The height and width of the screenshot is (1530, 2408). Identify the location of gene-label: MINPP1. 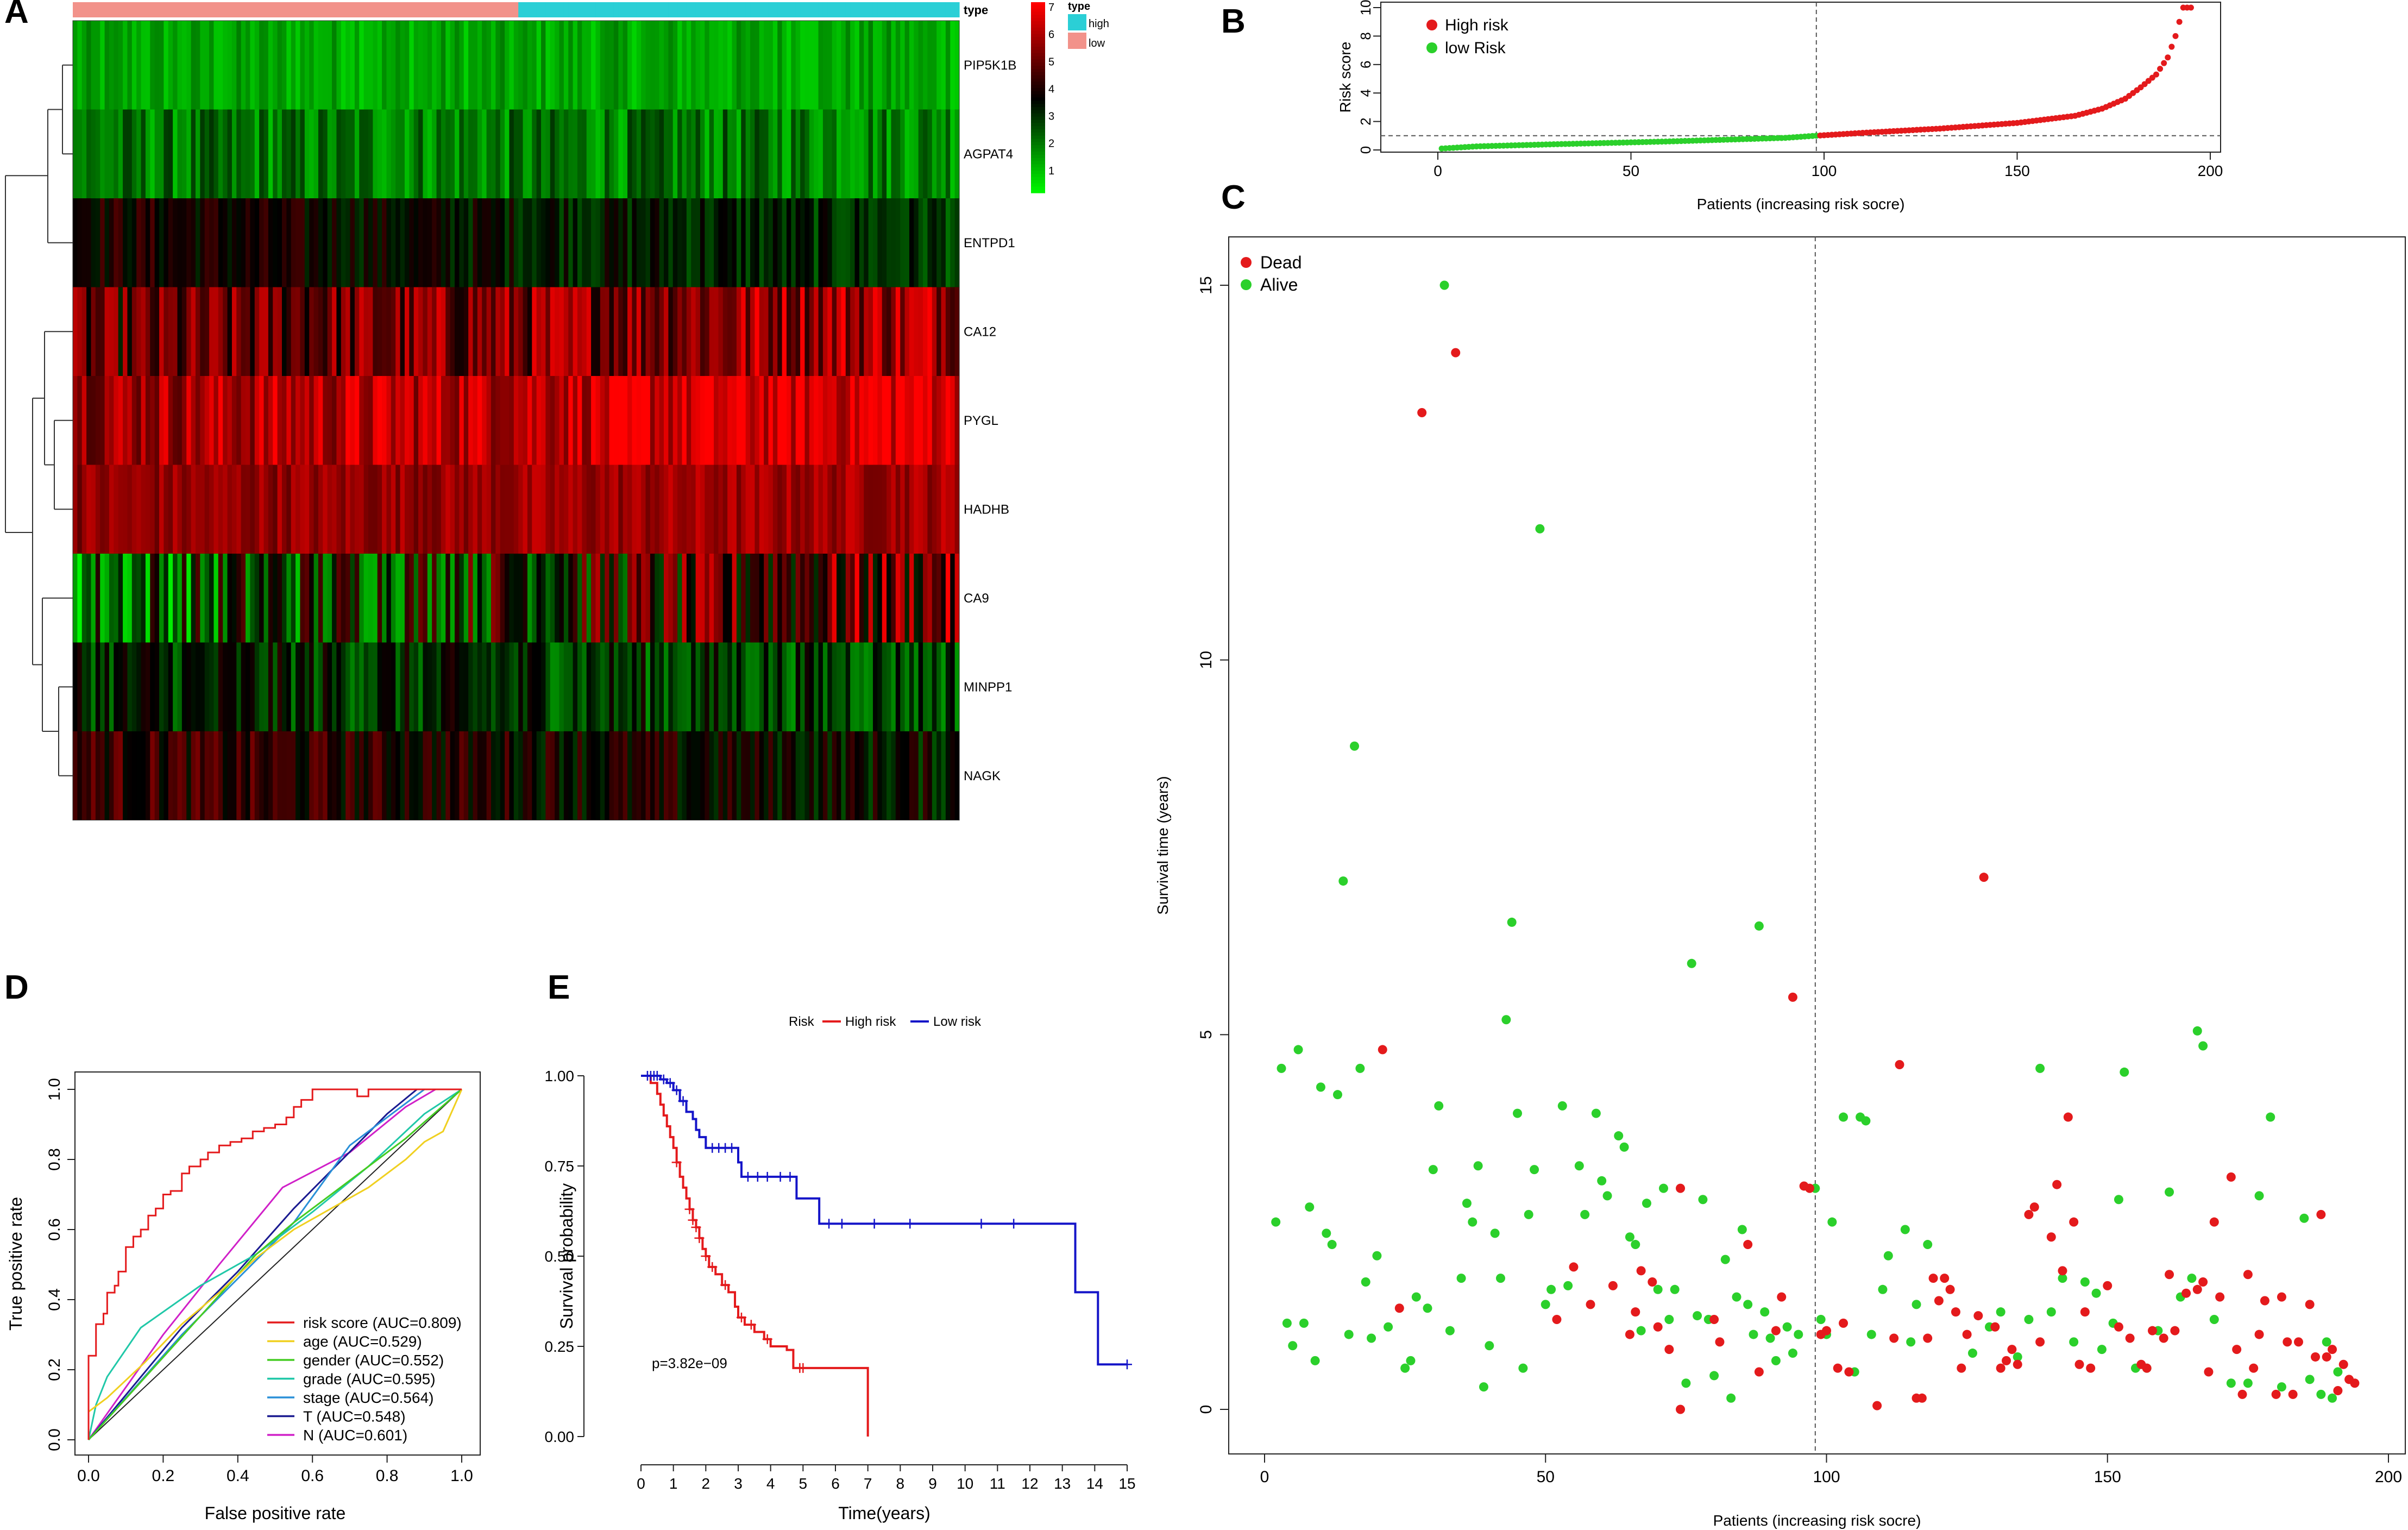
(988, 687).